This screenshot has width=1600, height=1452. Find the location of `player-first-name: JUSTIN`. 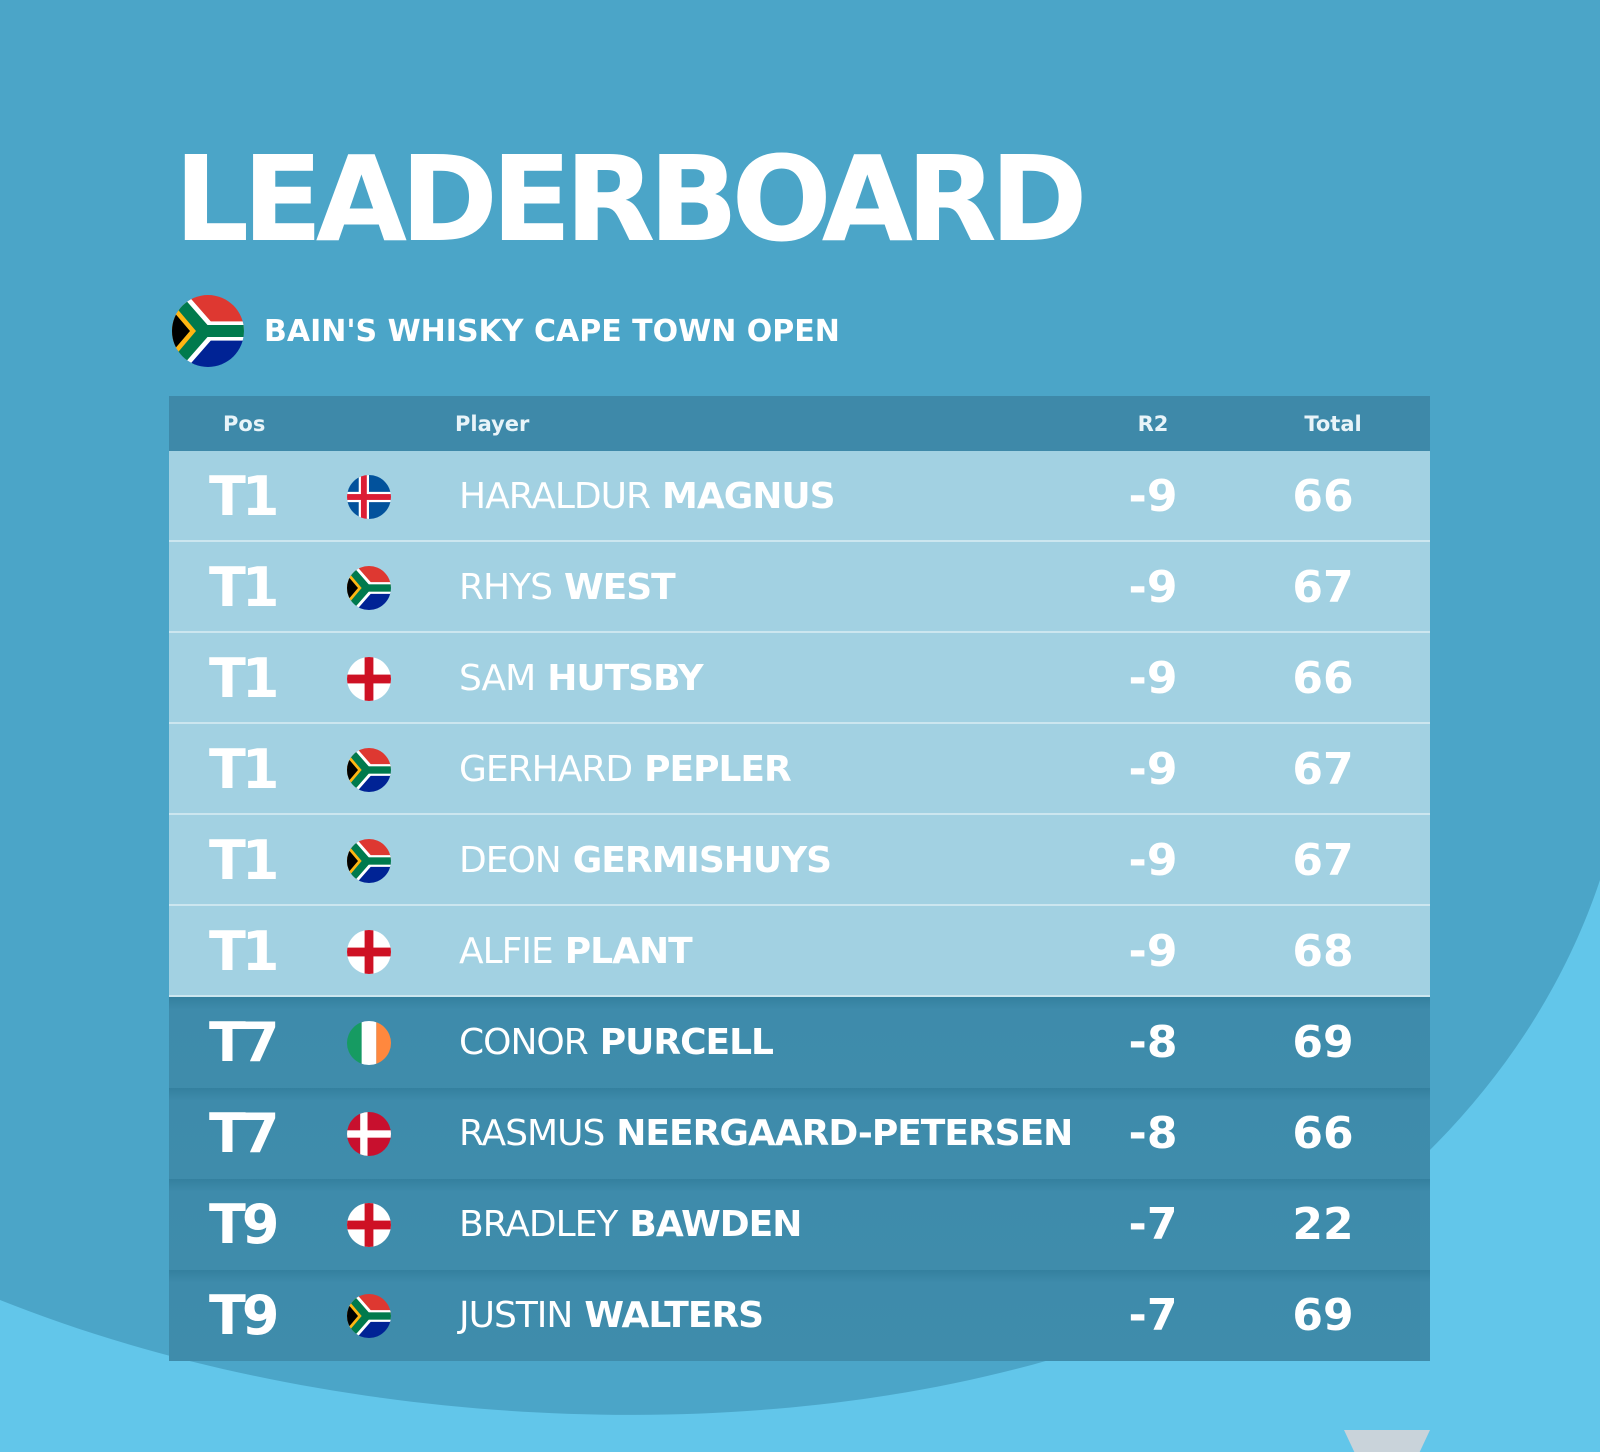

player-first-name: JUSTIN is located at coordinates (516, 1315).